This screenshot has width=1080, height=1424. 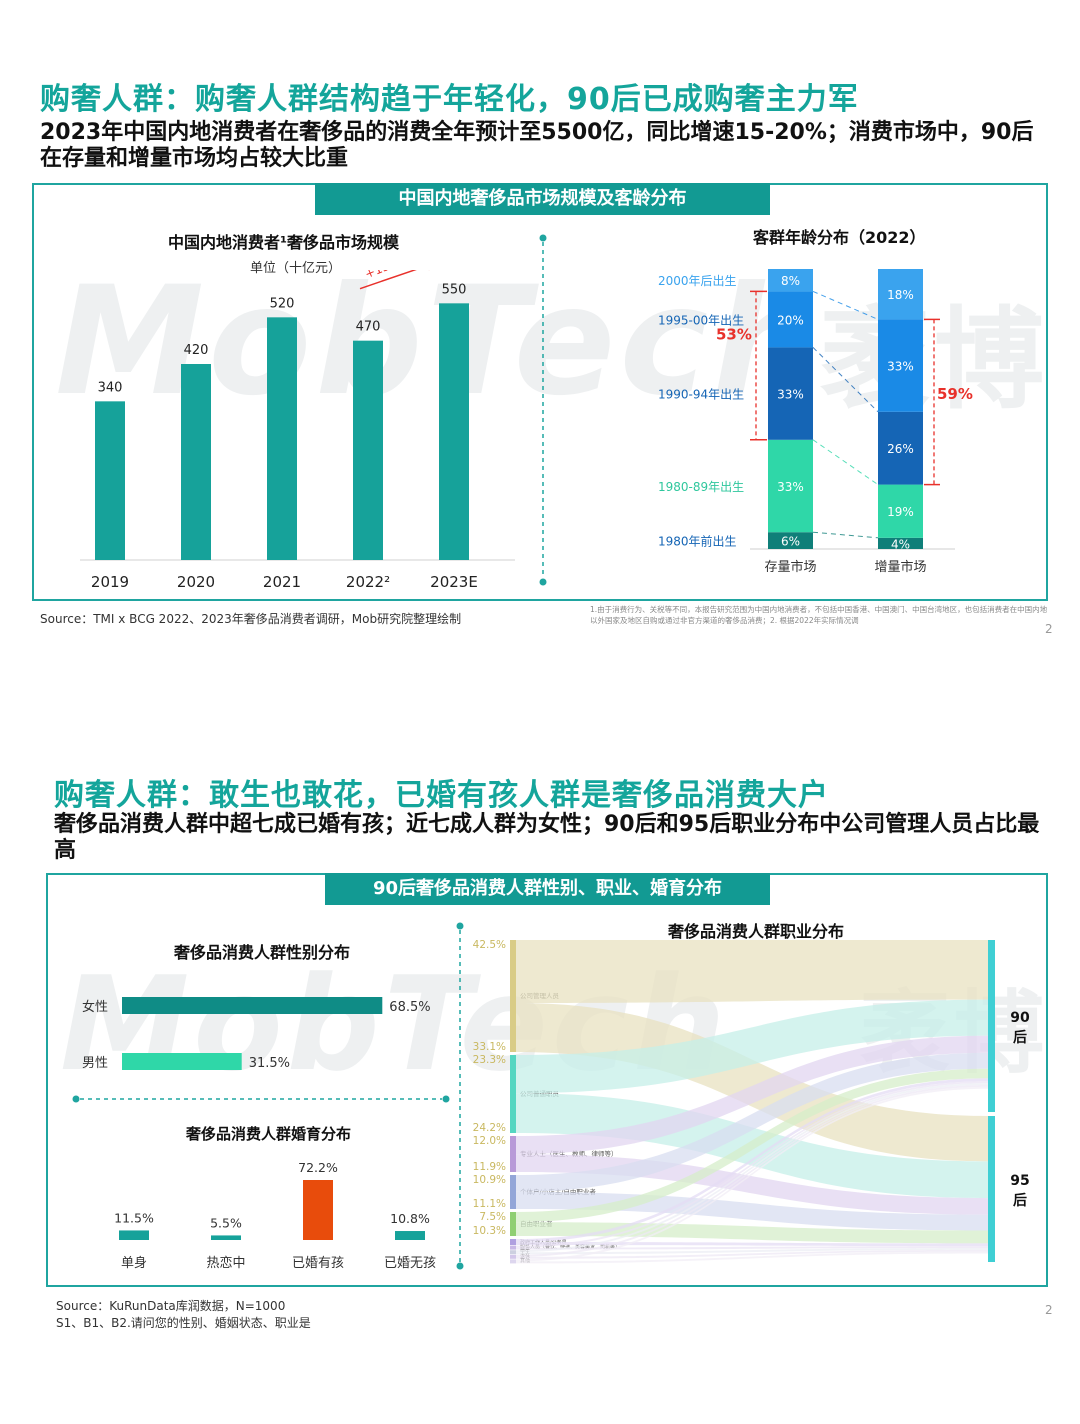 I want to click on marriage-chart: 11.5% 单身 5.5% 热恋中 72.2% 已婚有孩 10.8% 已婚无孩, so click(x=275, y=1215).